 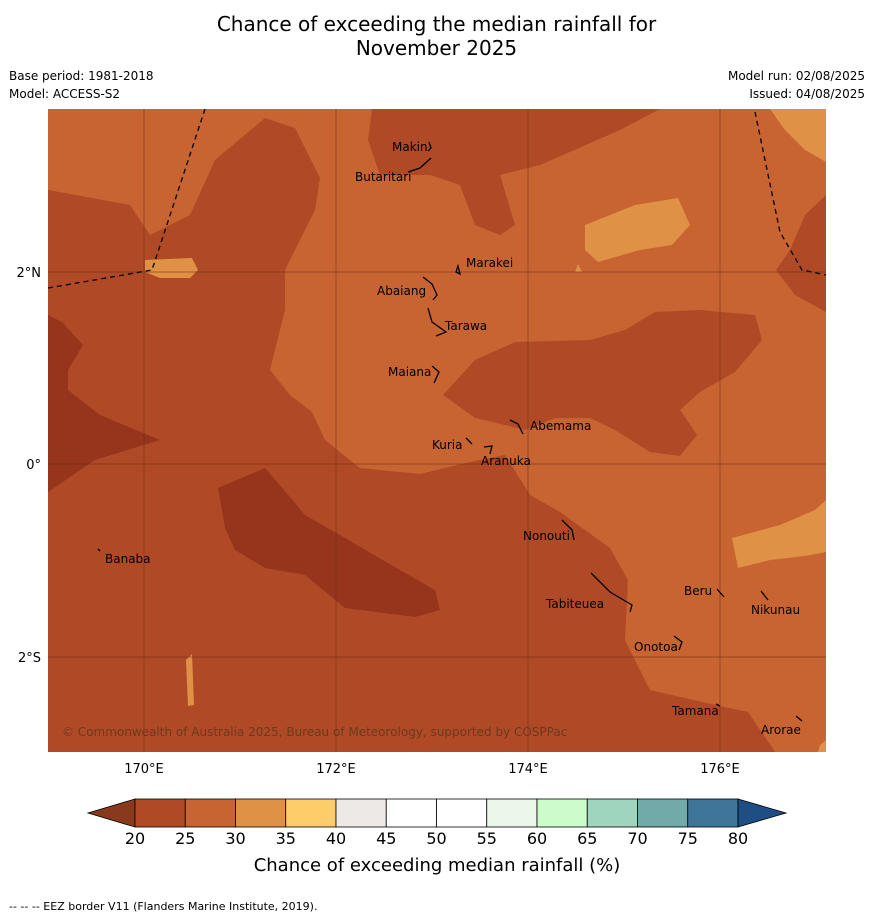 What do you see at coordinates (235, 838) in the screenshot?
I see `colorbar-tick-30: 30` at bounding box center [235, 838].